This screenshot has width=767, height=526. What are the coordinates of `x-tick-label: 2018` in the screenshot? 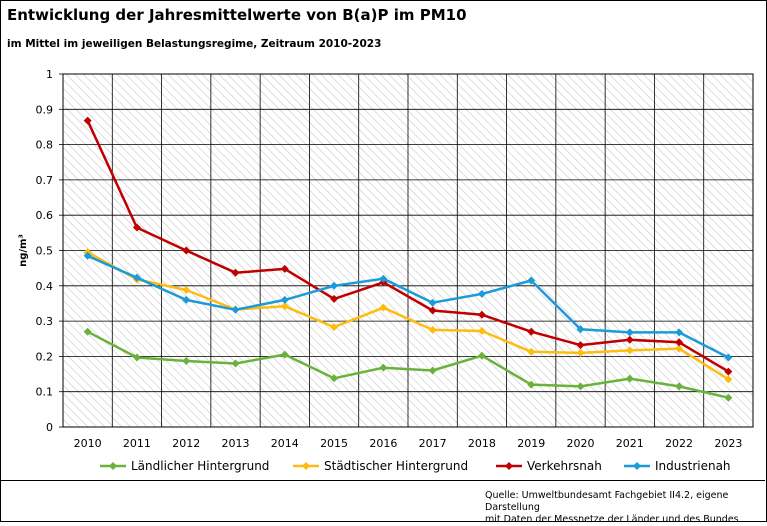 It's located at (482, 443).